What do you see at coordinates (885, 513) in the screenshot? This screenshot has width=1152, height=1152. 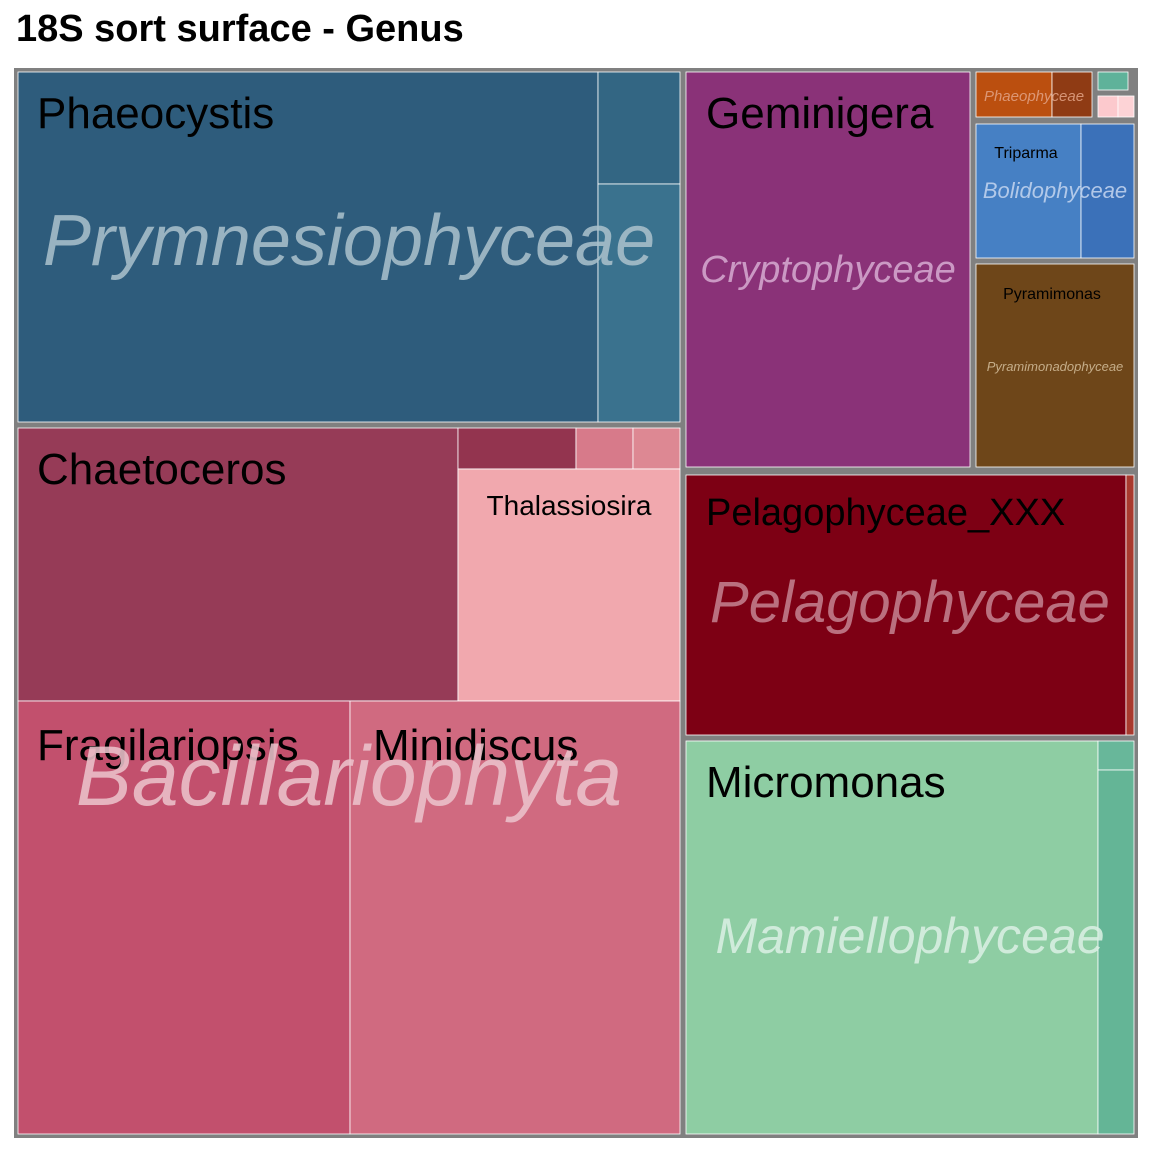 I see `genus-label: Pelagophyceae_XXX` at bounding box center [885, 513].